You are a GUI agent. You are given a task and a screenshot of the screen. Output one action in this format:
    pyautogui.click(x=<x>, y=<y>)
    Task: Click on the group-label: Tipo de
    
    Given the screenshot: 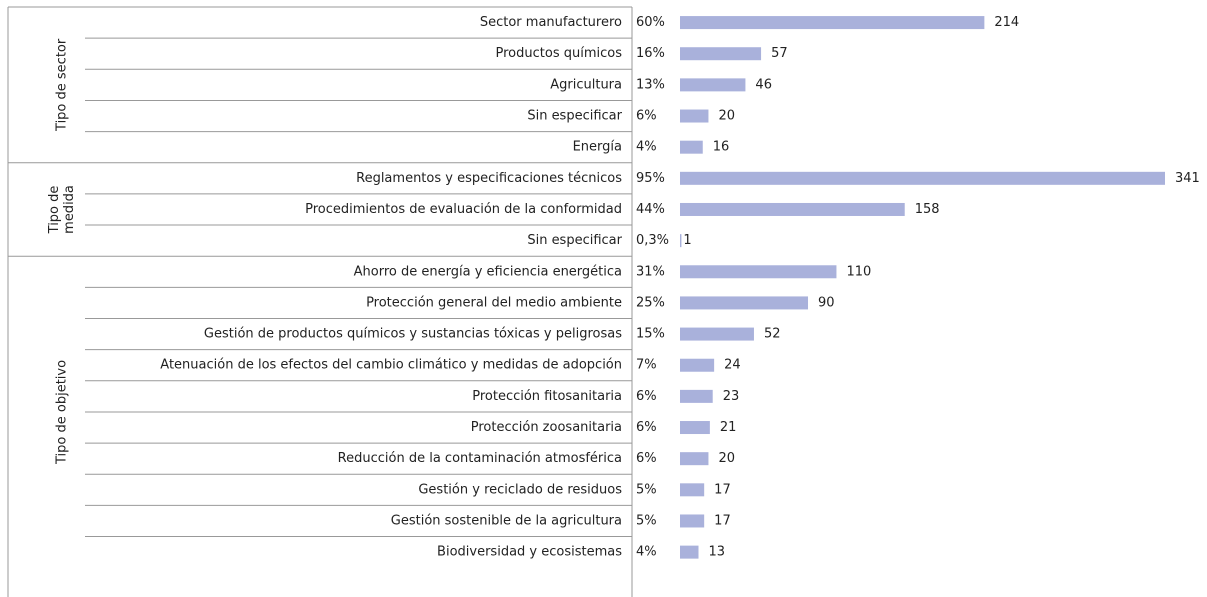 What is the action you would take?
    pyautogui.click(x=54, y=210)
    